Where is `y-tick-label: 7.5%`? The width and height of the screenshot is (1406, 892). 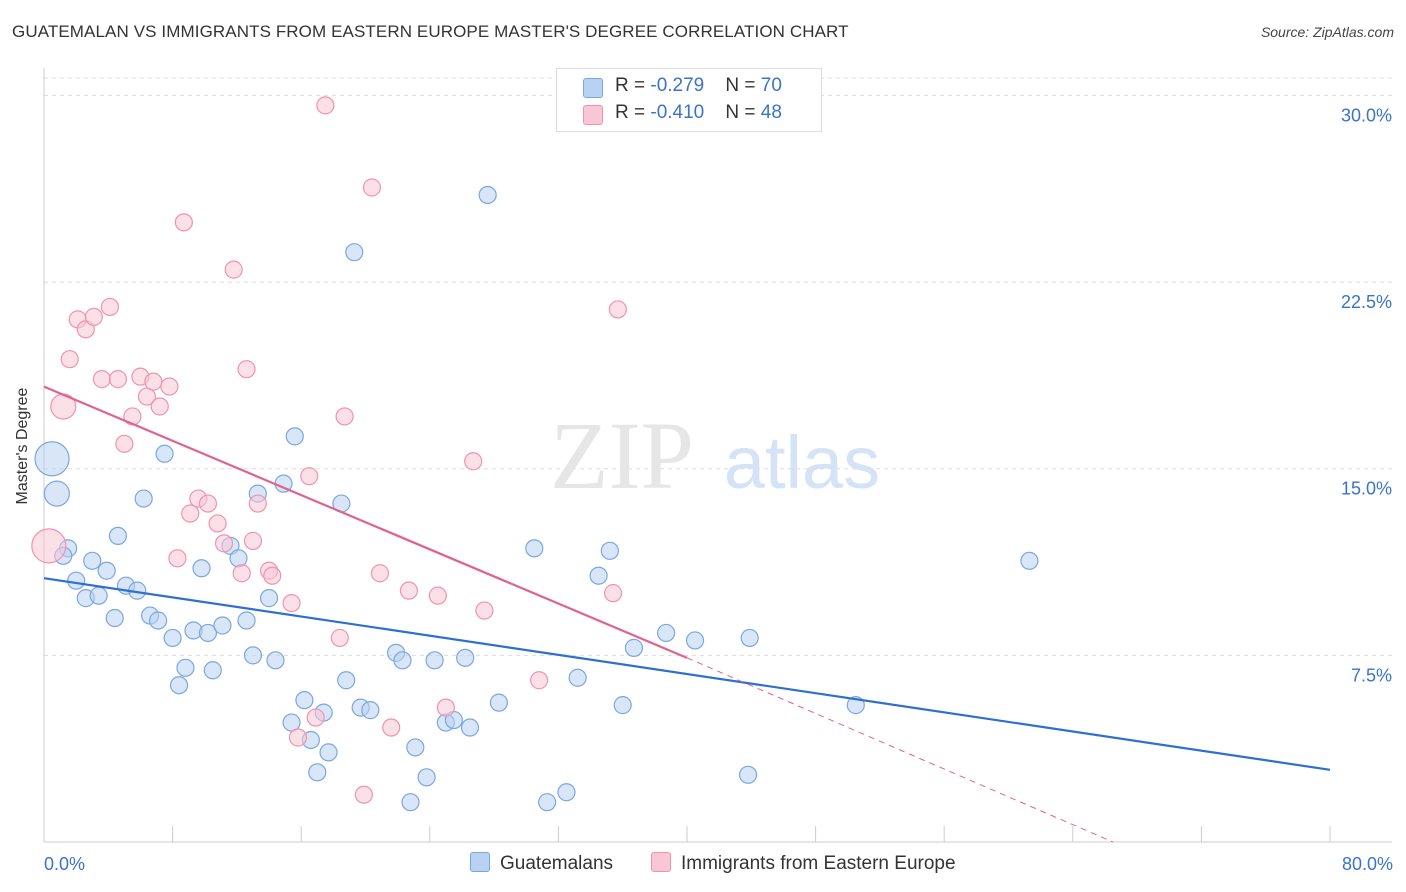 y-tick-label: 7.5% is located at coordinates (1371, 675).